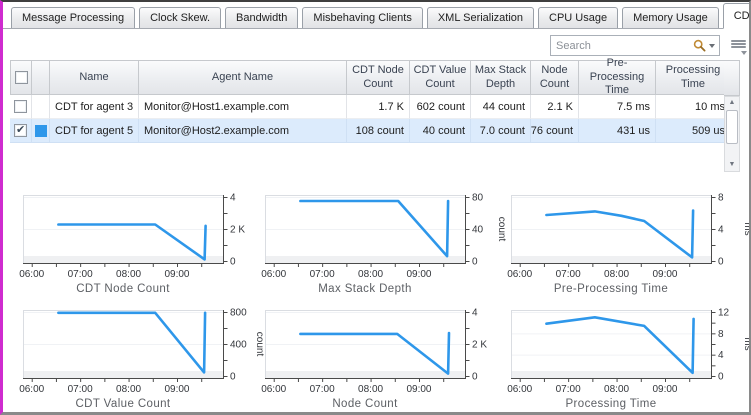 The height and width of the screenshot is (415, 751). Describe the element at coordinates (378, 107) in the screenshot. I see `cell-cdt-node-count: 1.7 K` at that location.